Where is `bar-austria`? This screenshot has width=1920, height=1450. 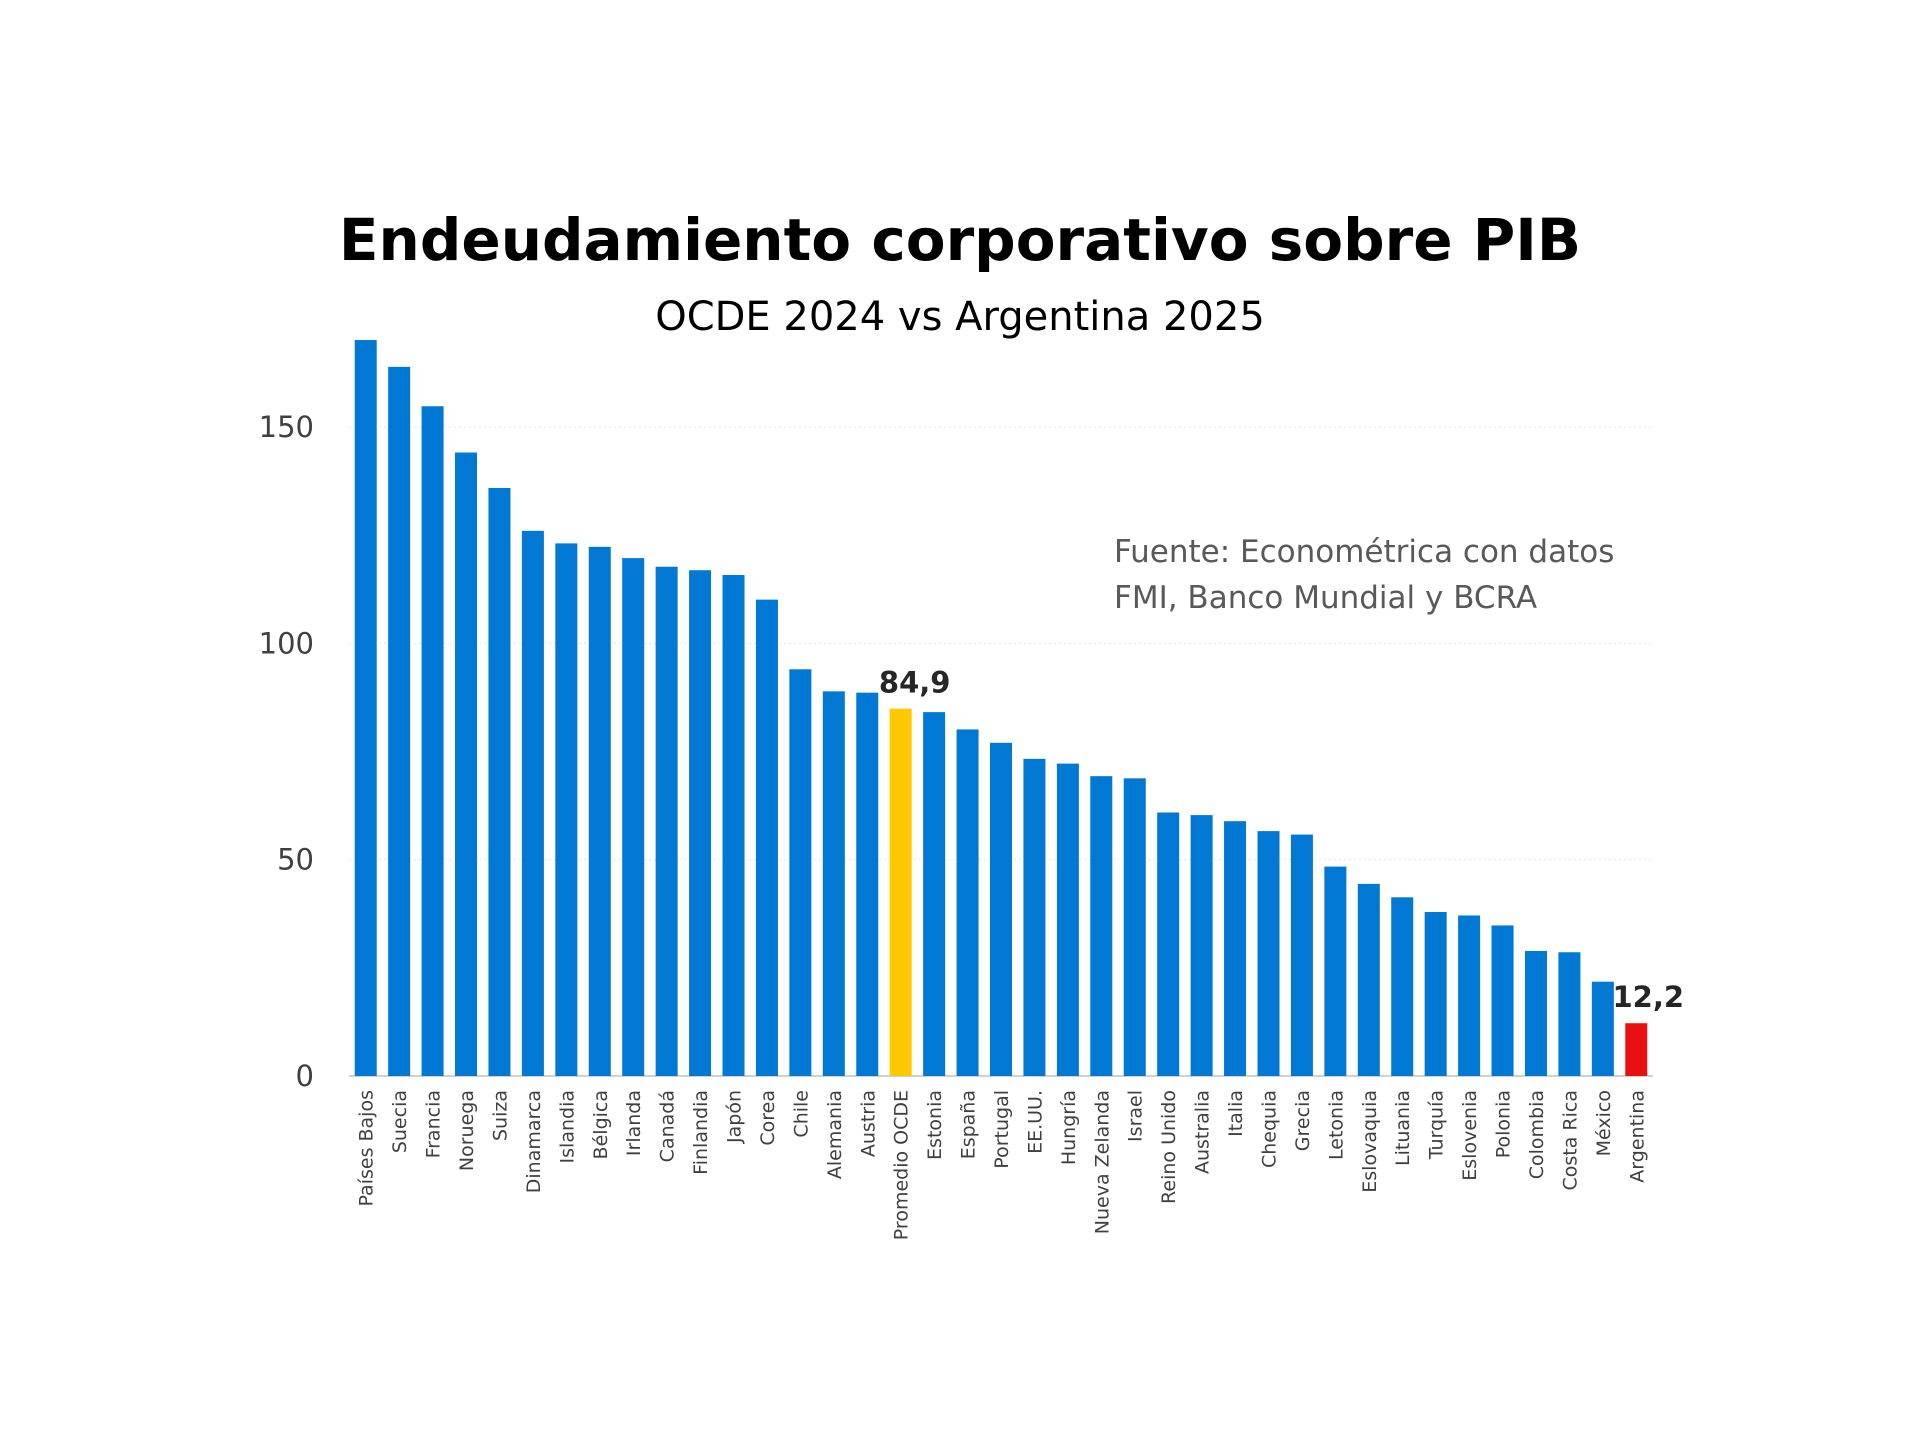 bar-austria is located at coordinates (867, 884).